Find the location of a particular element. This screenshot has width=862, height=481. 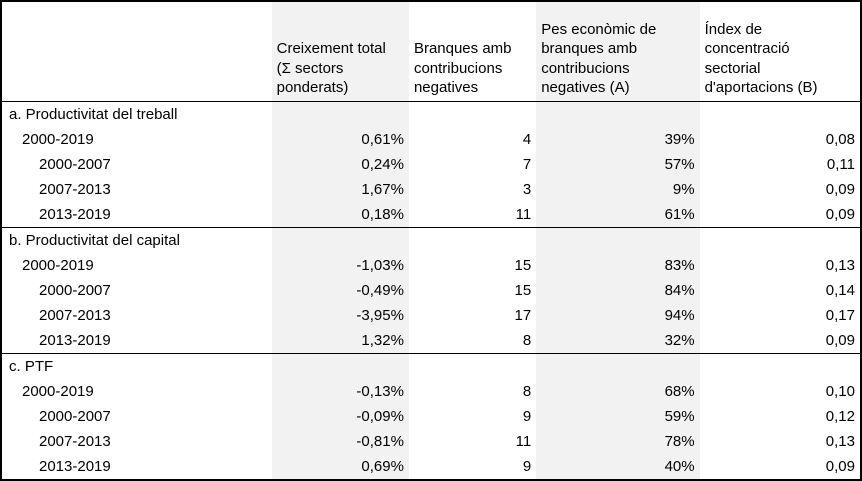

growth-value: 1,67% is located at coordinates (340, 189).